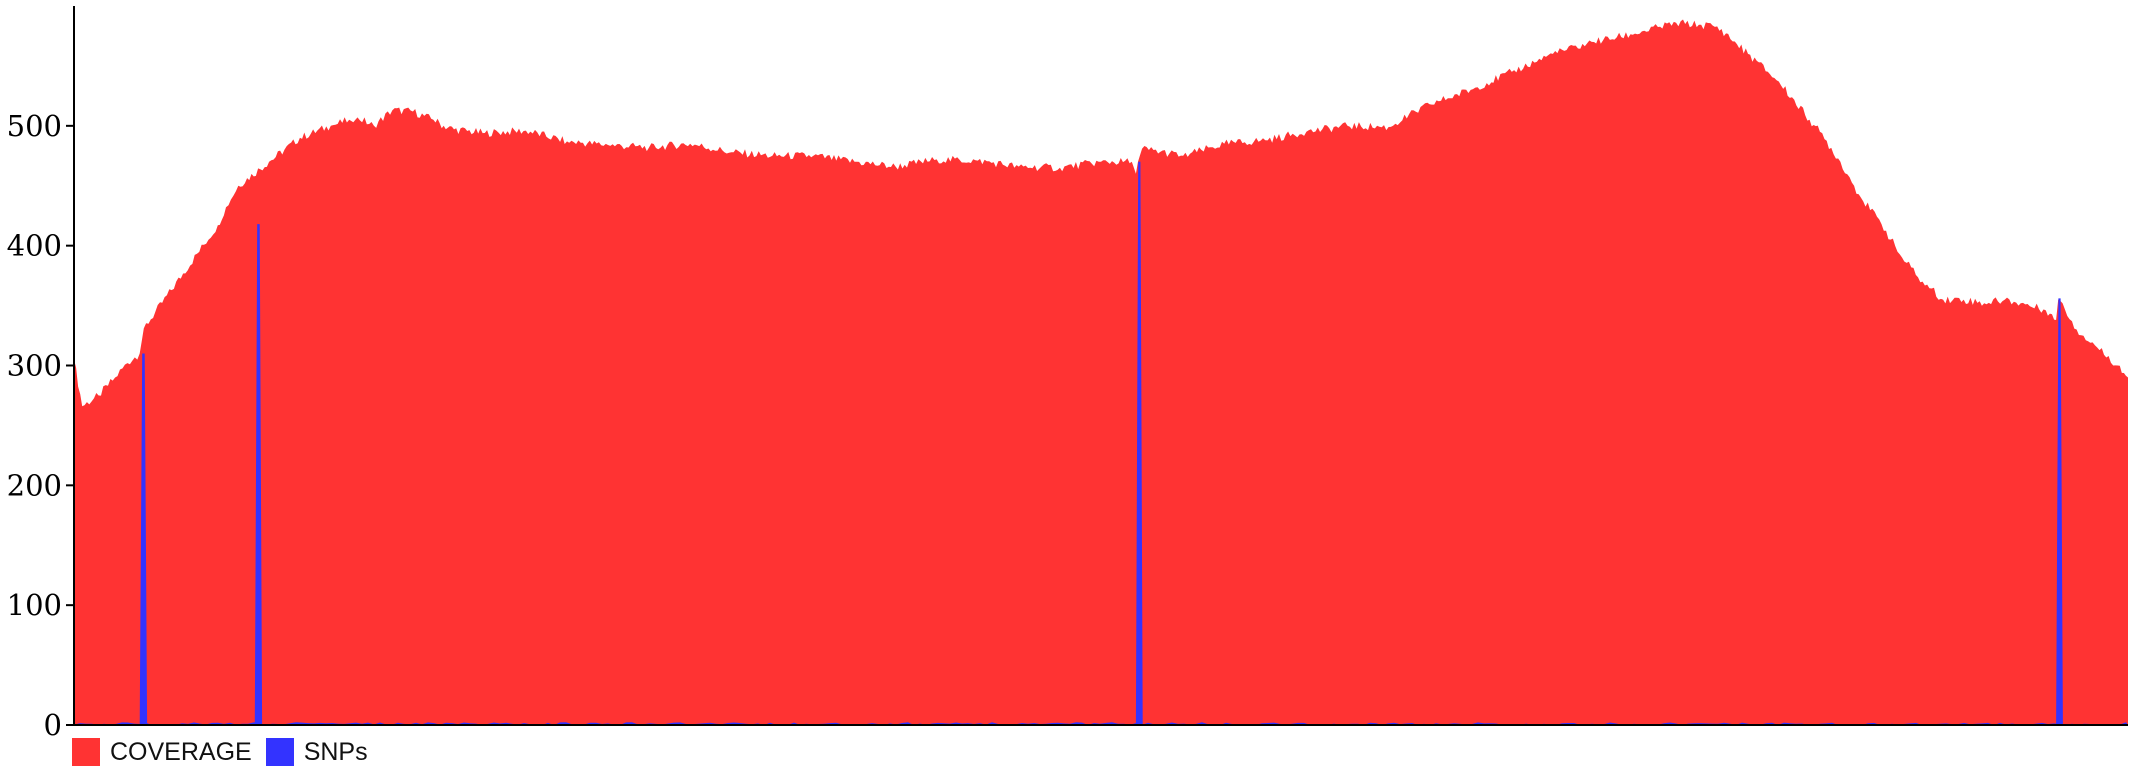  I want to click on legend-item-coverage: COVERAGE, so click(162, 752).